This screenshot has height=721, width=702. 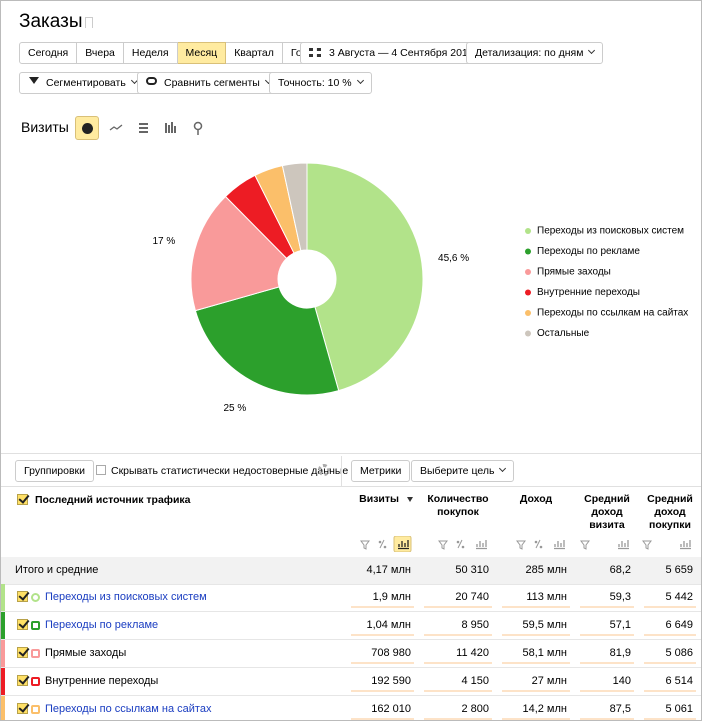 I want to click on filter-icon, so click(x=34, y=80).